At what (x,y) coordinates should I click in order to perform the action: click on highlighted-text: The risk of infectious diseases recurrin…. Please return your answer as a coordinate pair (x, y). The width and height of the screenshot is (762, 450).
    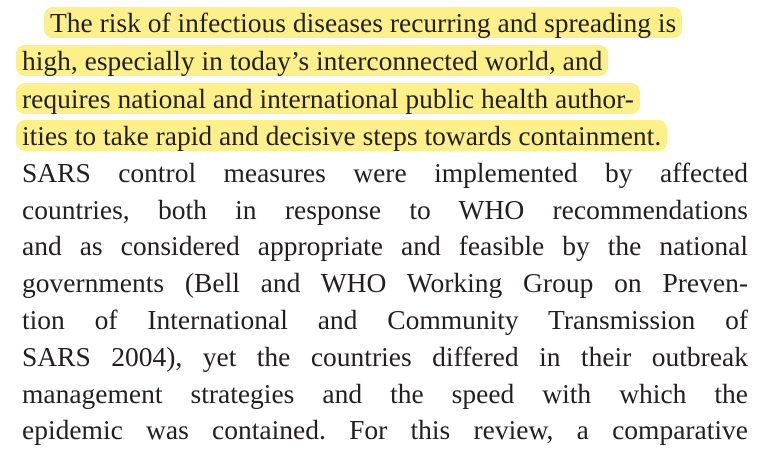
    Looking at the image, I should click on (363, 22).